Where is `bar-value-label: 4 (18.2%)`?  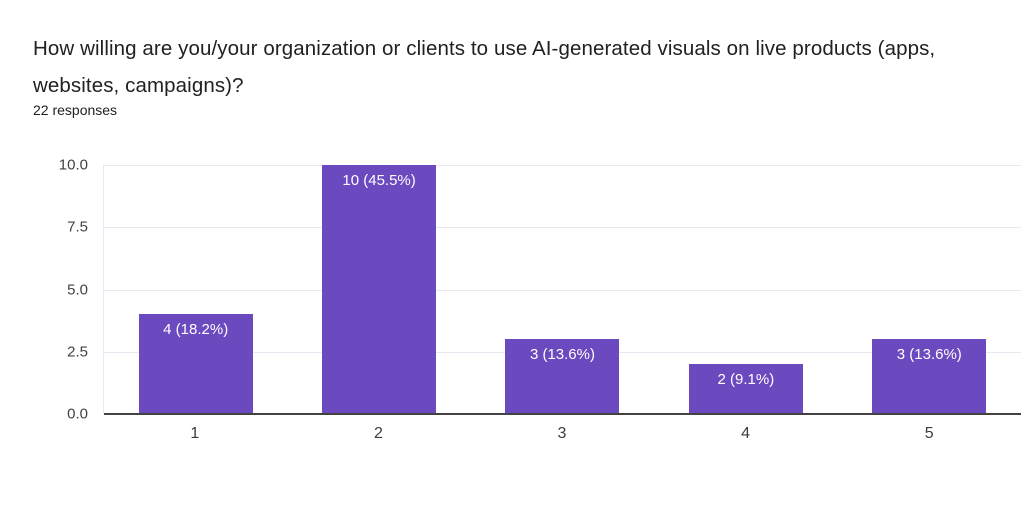
bar-value-label: 4 (18.2%) is located at coordinates (196, 330).